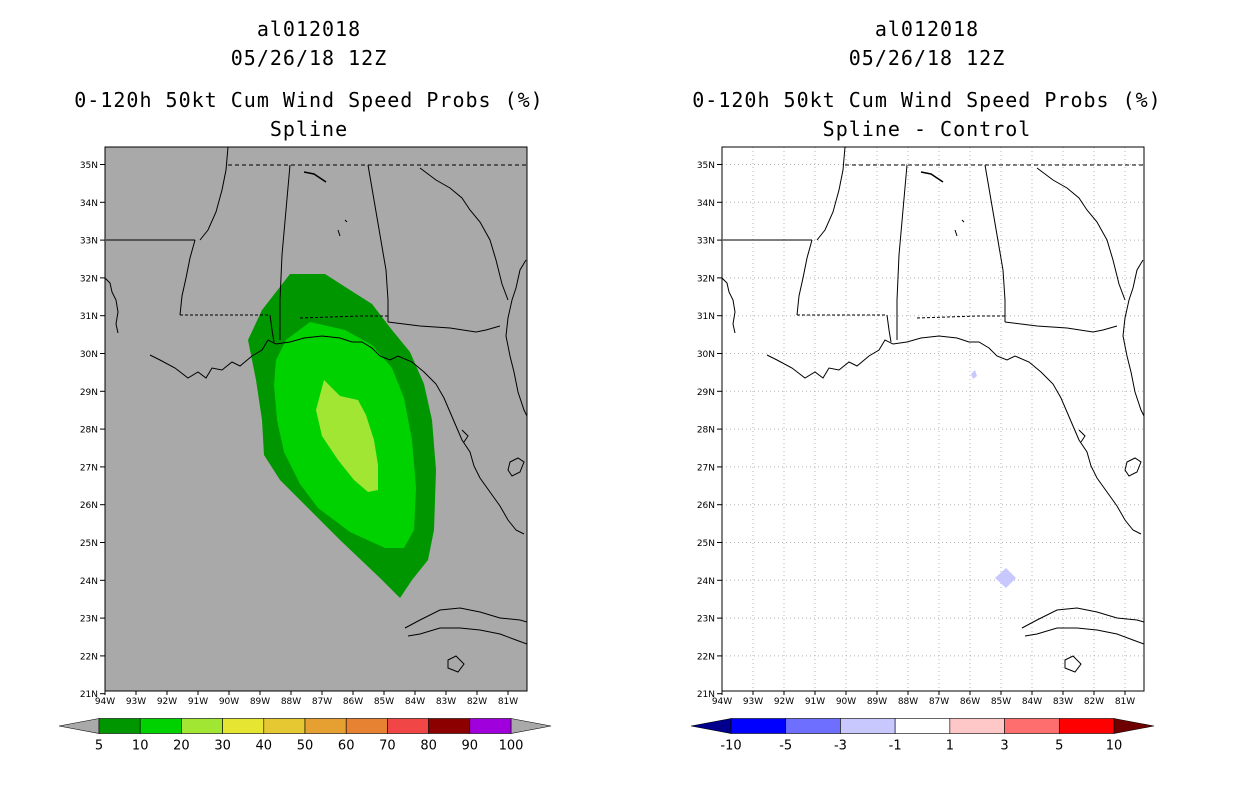  What do you see at coordinates (706, 279) in the screenshot?
I see `lat-label: 32N` at bounding box center [706, 279].